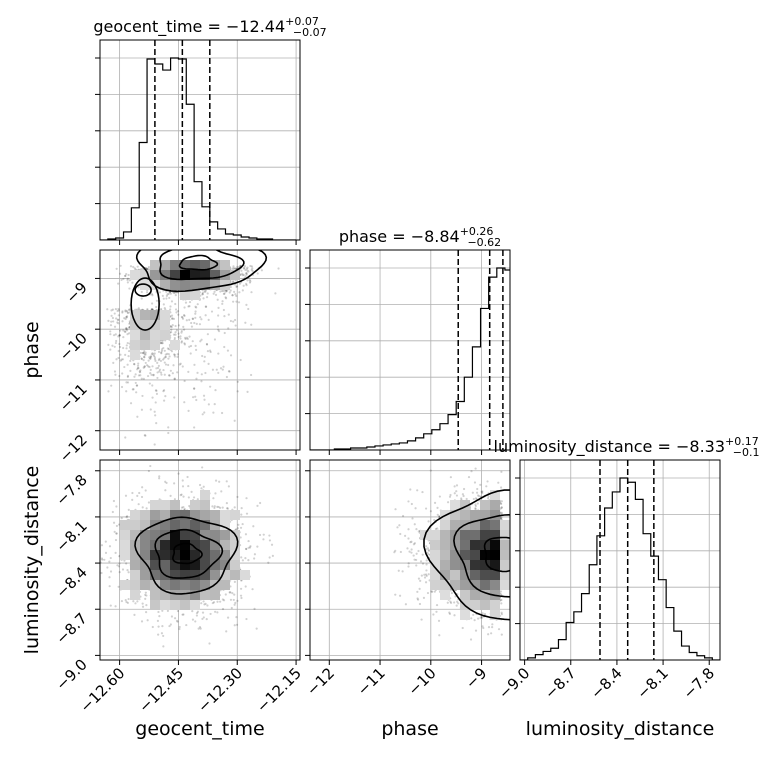 The height and width of the screenshot is (760, 760). Describe the element at coordinates (618, 562) in the screenshot. I see `histogram-panel-luminosity_distance` at that location.